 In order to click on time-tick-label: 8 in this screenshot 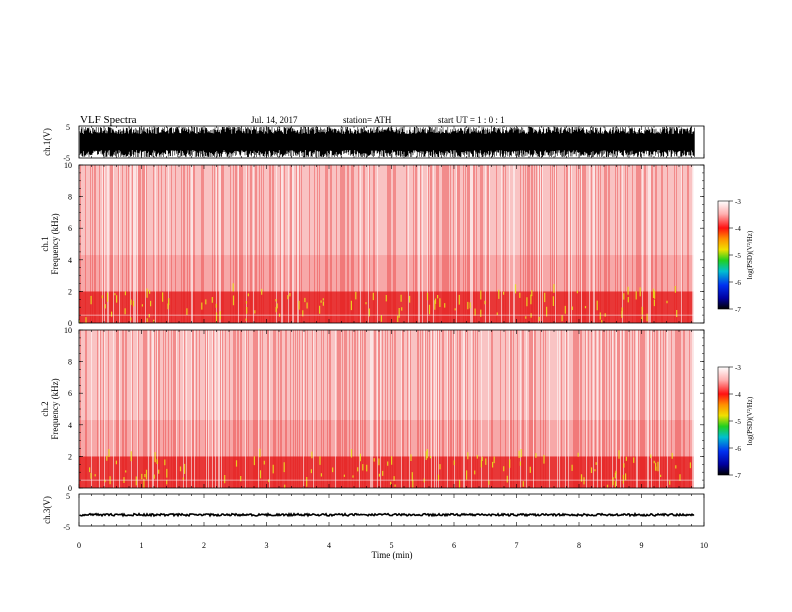, I will do `click(579, 545)`.